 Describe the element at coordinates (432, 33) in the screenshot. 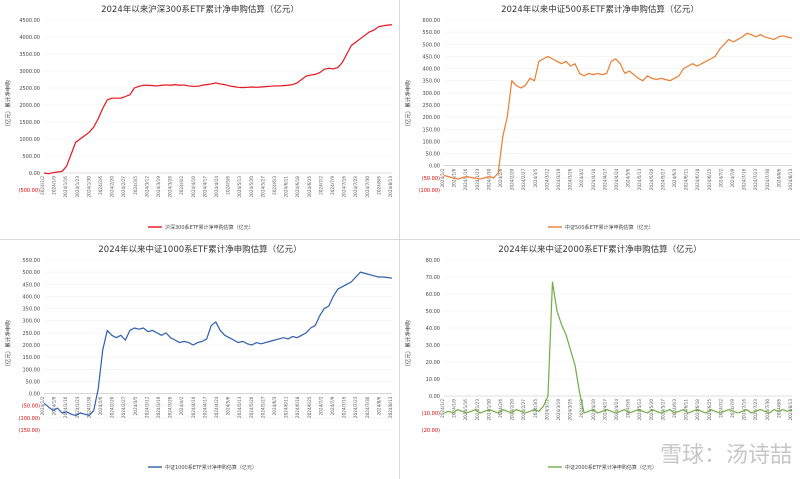

I see `y-tick-label: 550.00` at that location.